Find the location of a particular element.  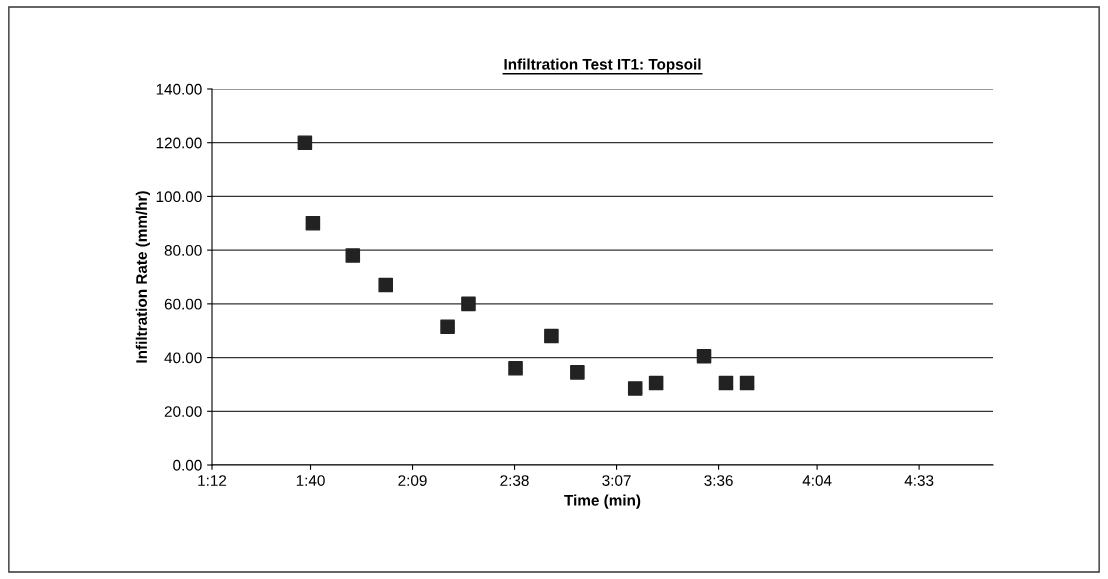

y-tick-label: 140.00 is located at coordinates (179, 89).